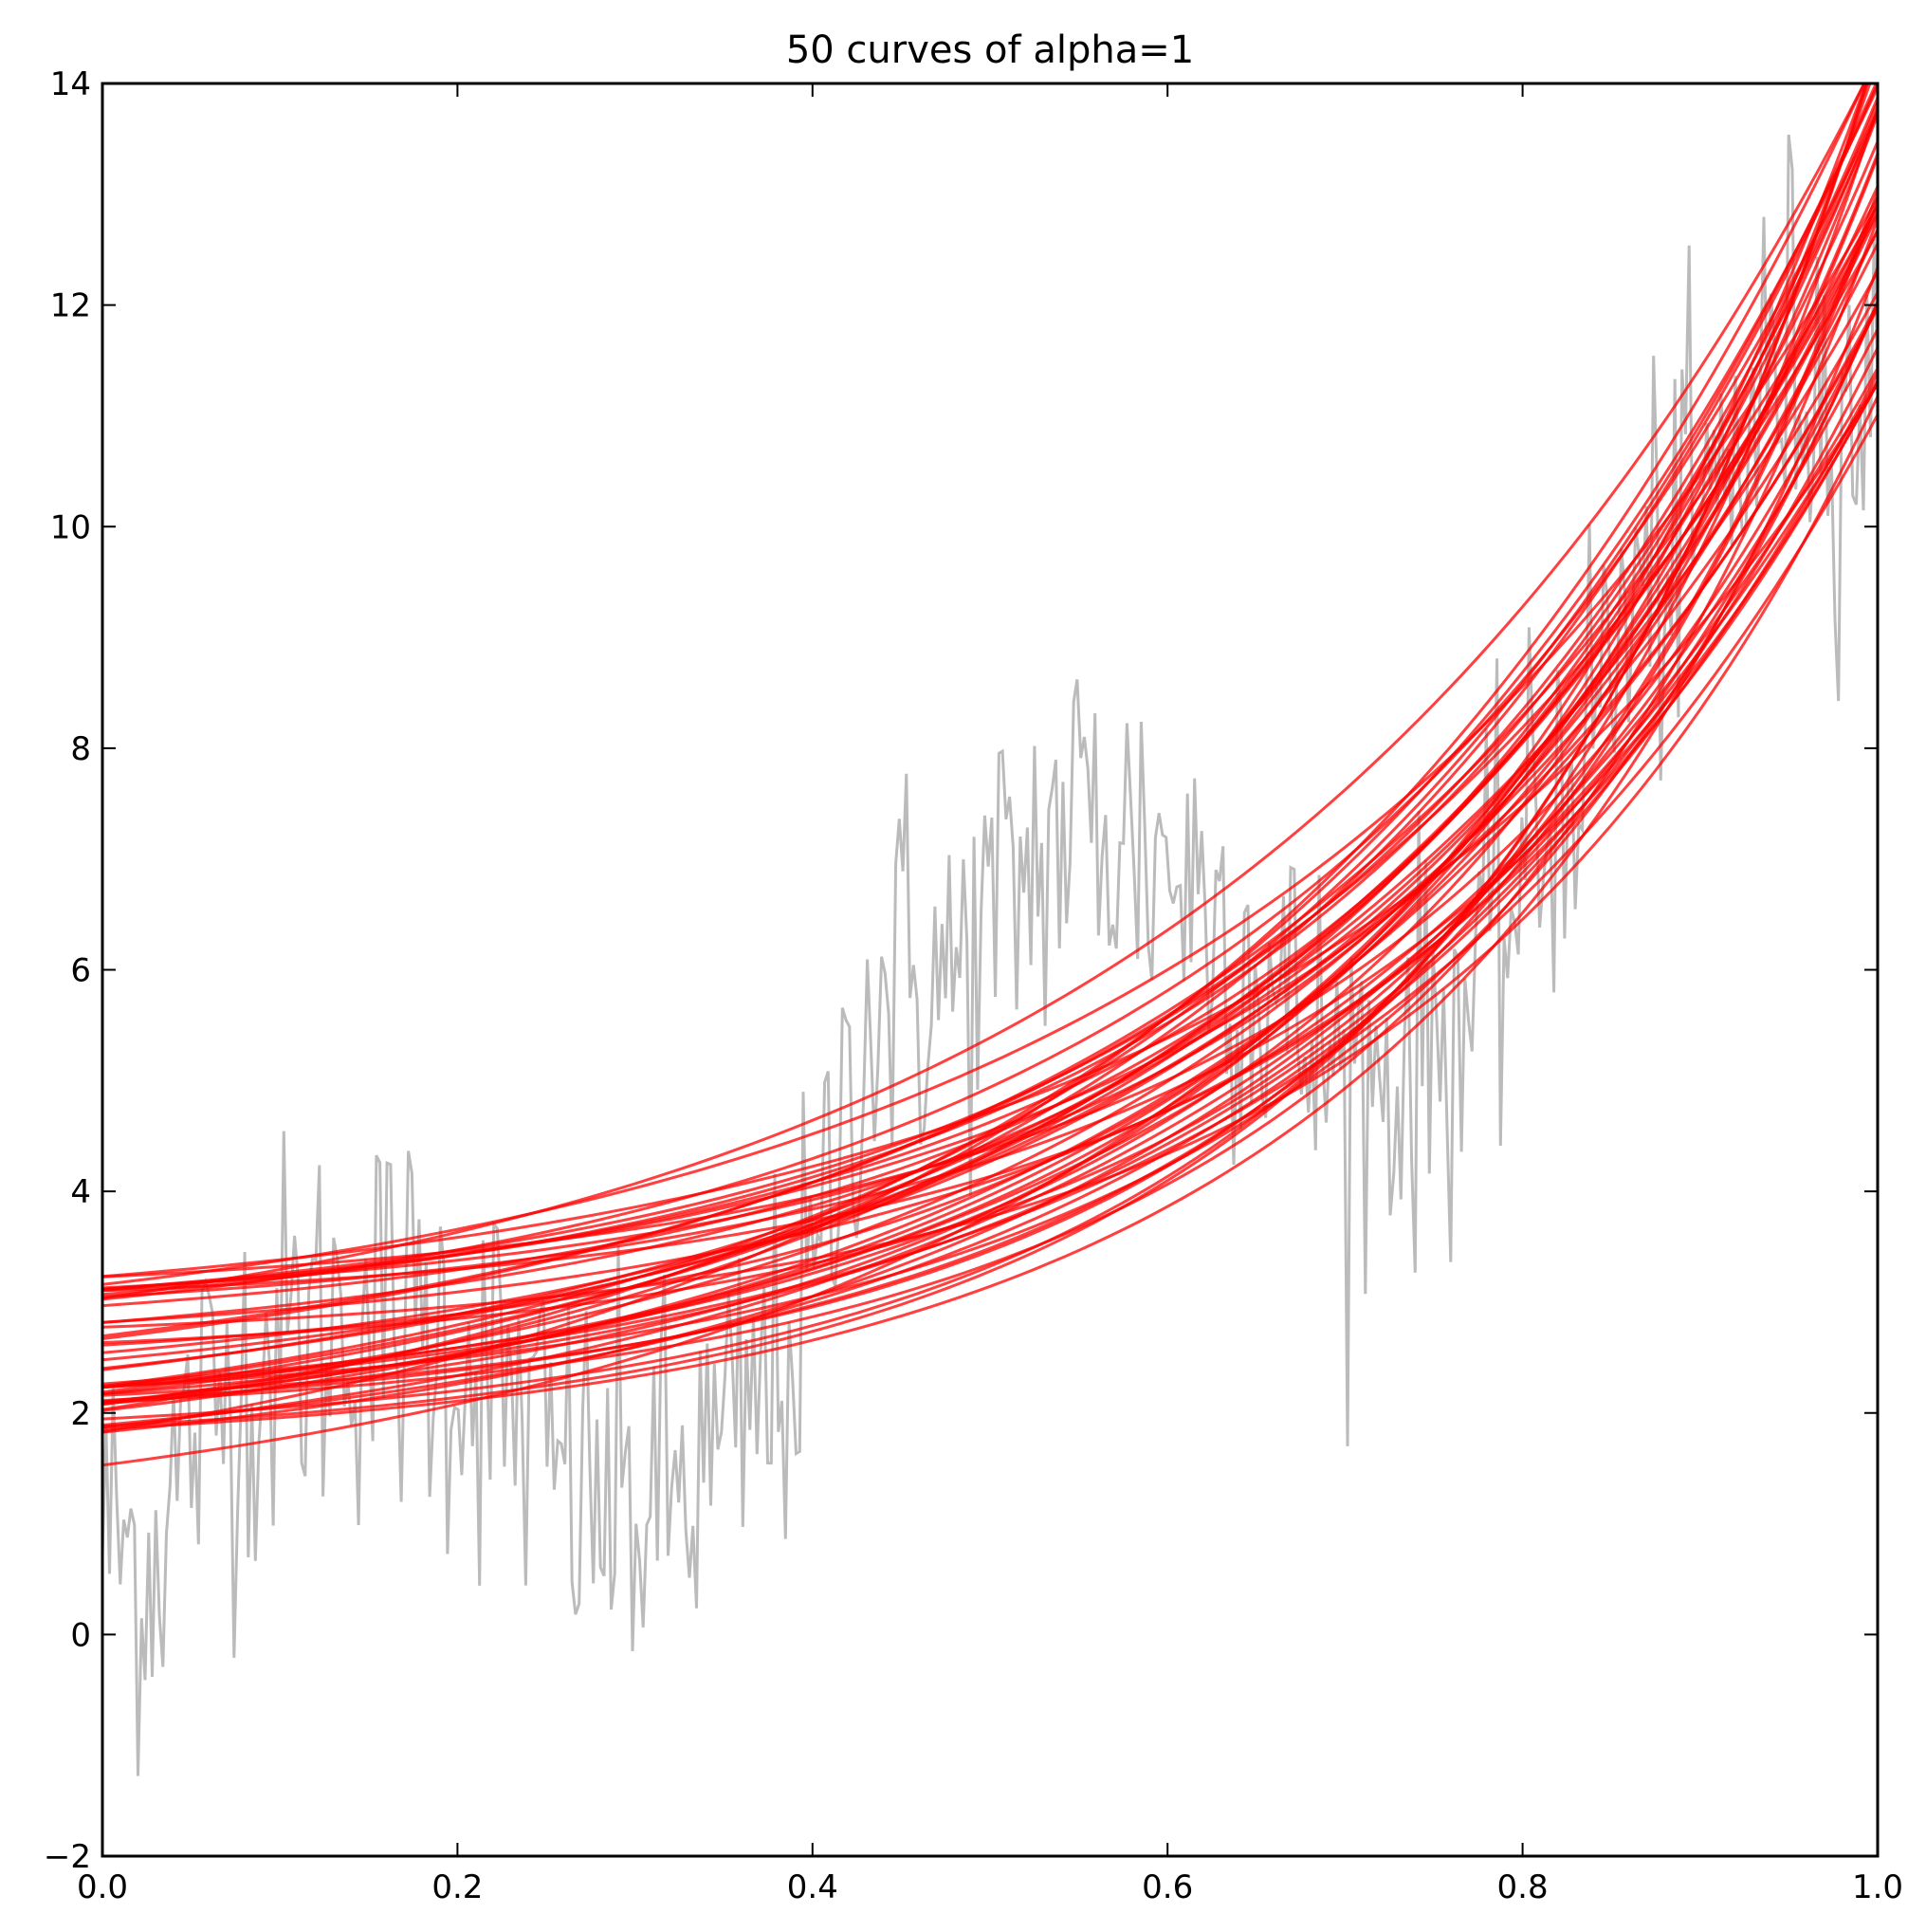 This screenshot has height=1932, width=1926. Describe the element at coordinates (990, 50) in the screenshot. I see `chart-title: 50 curves of alpha=1` at that location.